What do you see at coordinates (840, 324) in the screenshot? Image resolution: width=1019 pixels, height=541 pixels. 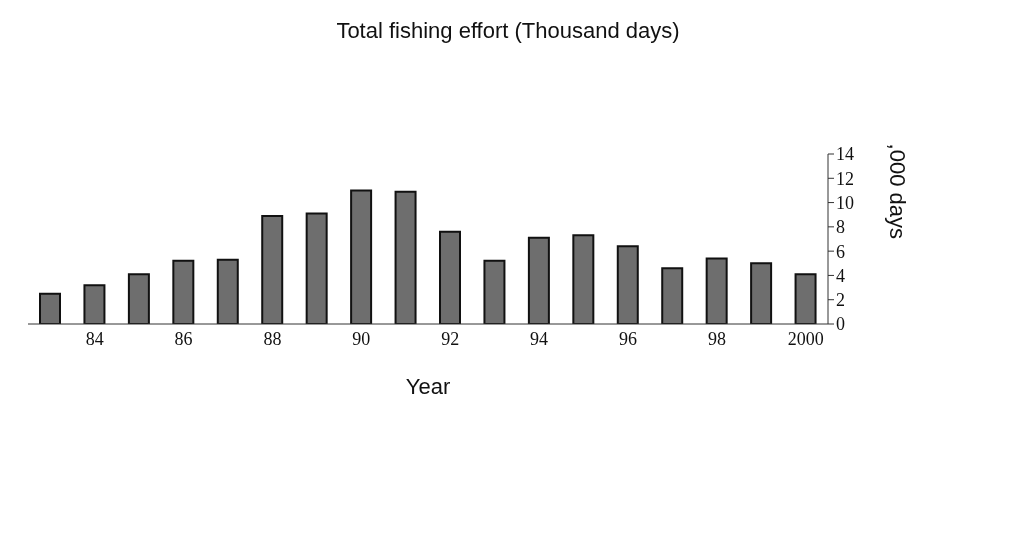 I see `y-tick-label: 0` at bounding box center [840, 324].